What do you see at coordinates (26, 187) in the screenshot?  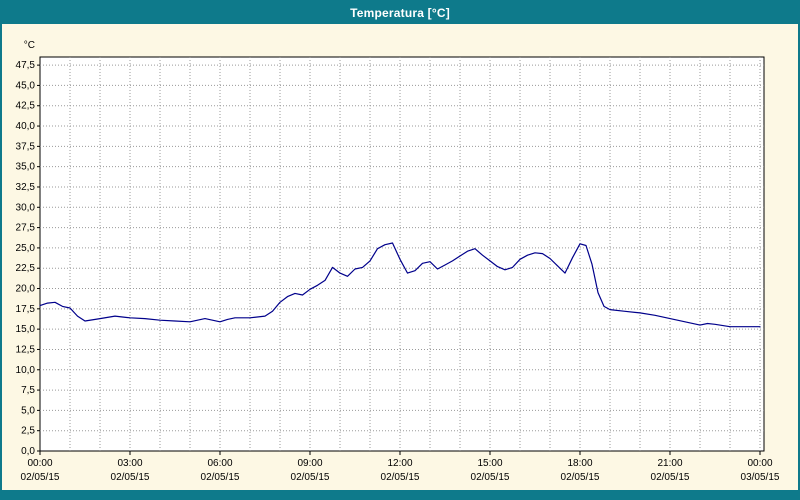 I see `y-tick-label: 32,5` at bounding box center [26, 187].